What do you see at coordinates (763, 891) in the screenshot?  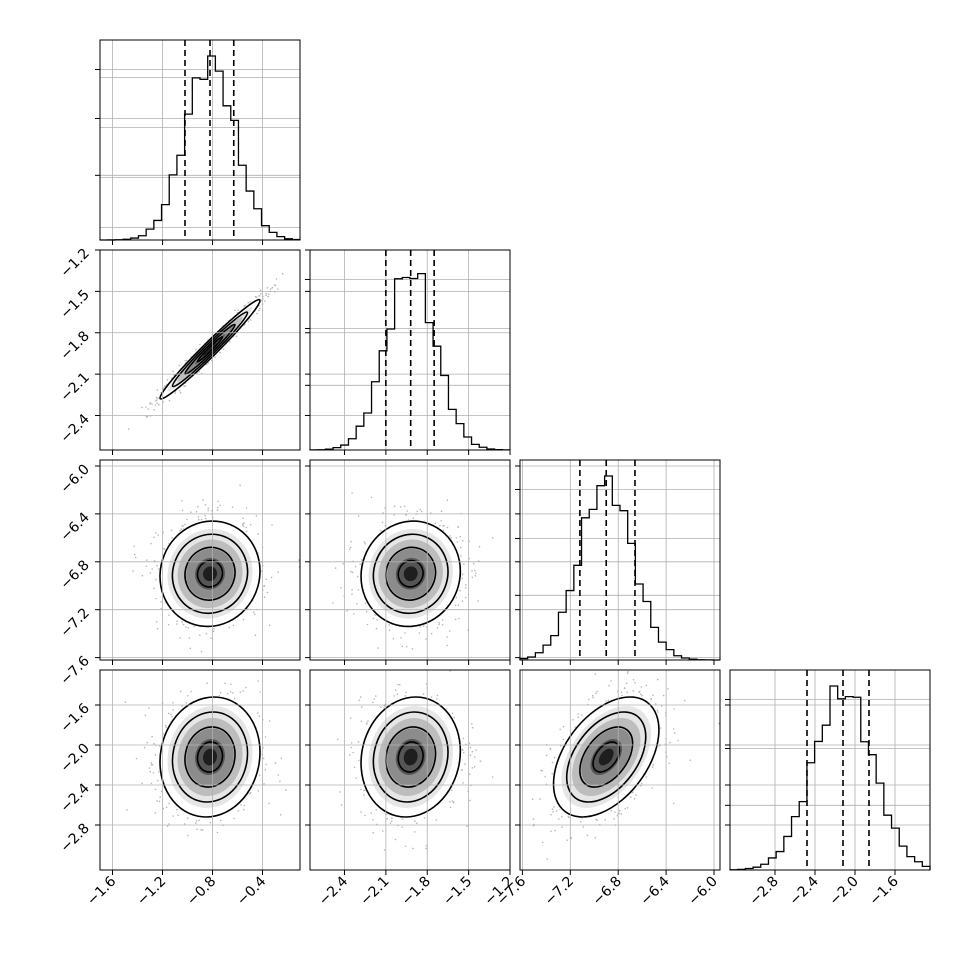 I see `x-tick-label: −2.8` at bounding box center [763, 891].